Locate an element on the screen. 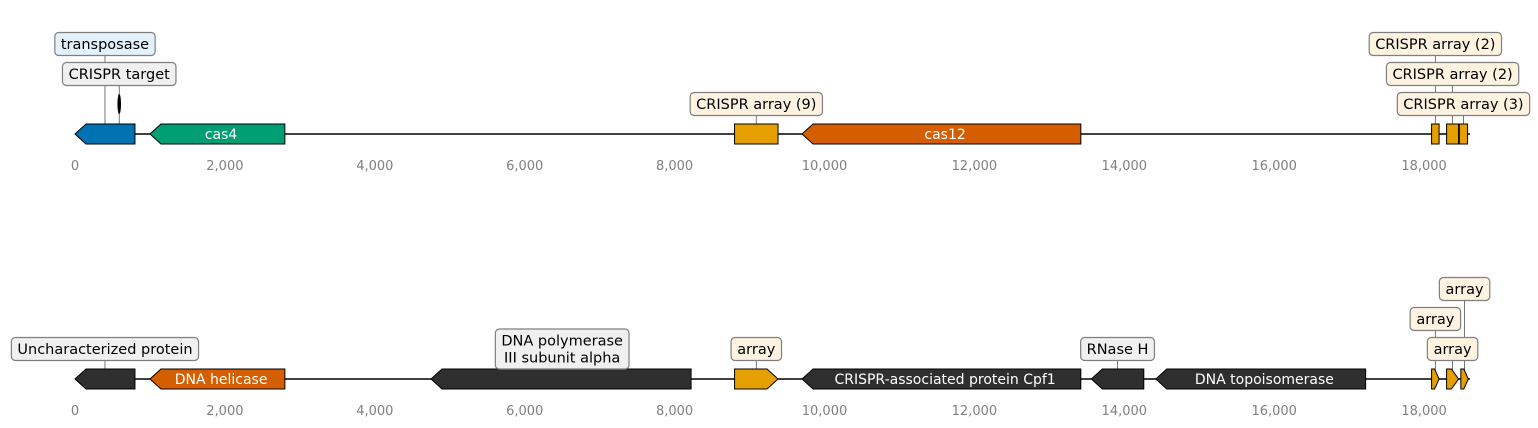  callout-text: transposase is located at coordinates (105, 45).